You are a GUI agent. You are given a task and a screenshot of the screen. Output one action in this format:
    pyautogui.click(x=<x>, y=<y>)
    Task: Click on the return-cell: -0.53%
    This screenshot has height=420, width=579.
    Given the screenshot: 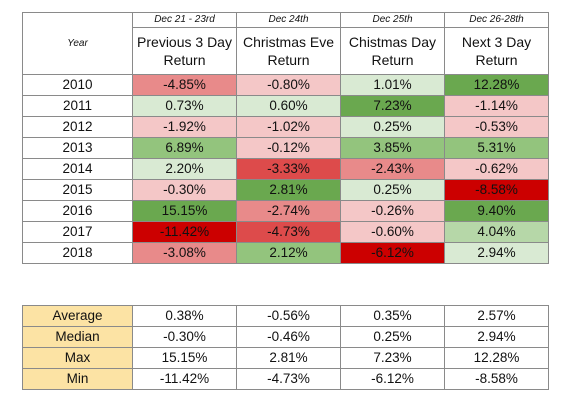 What is the action you would take?
    pyautogui.click(x=496, y=127)
    